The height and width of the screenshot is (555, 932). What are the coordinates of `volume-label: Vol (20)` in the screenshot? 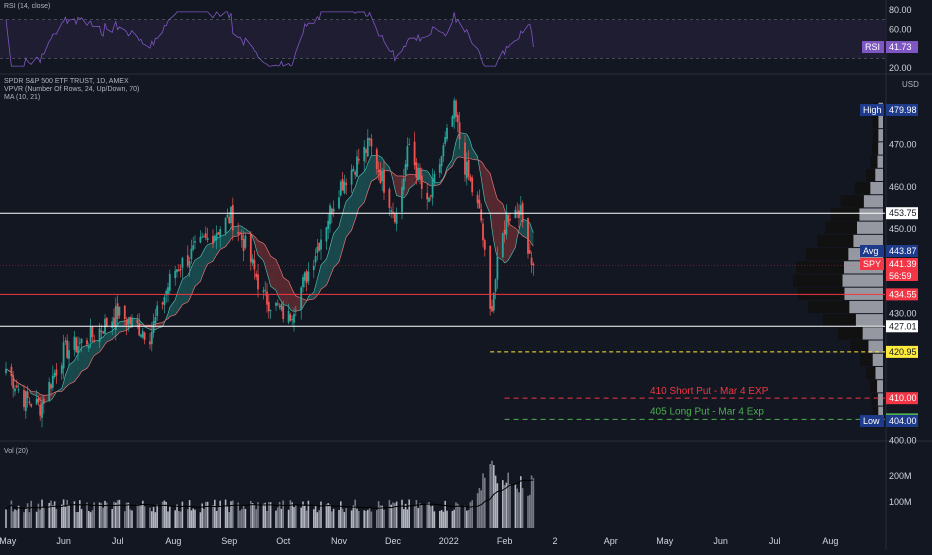 It's located at (16, 451).